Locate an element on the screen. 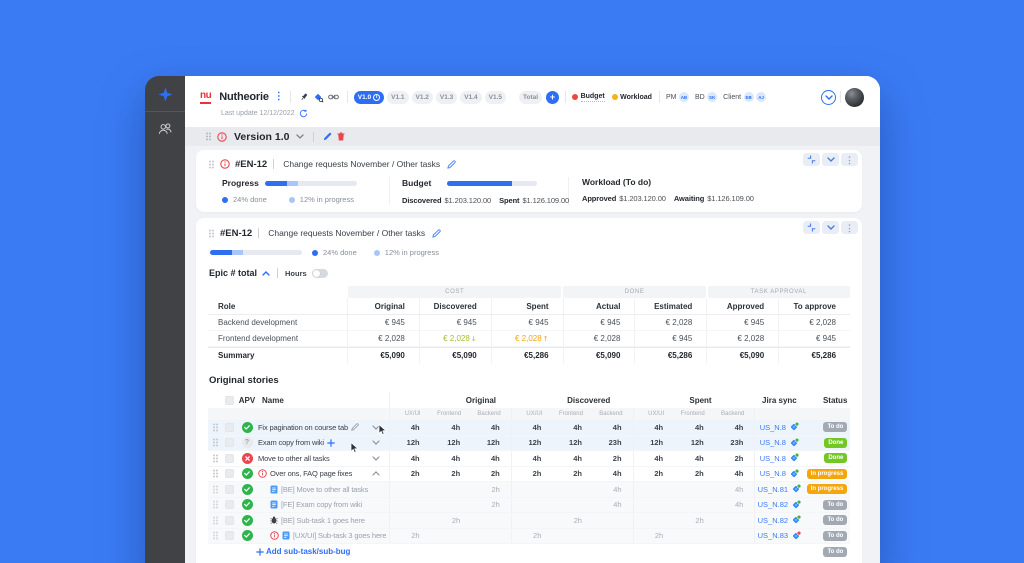  sparkle-logo-icon is located at coordinates (165, 94).